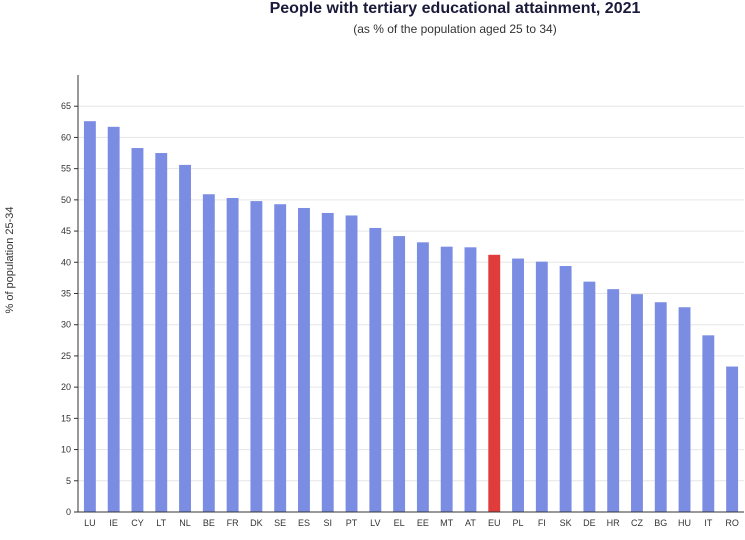  I want to click on bar-mt, so click(446, 379).